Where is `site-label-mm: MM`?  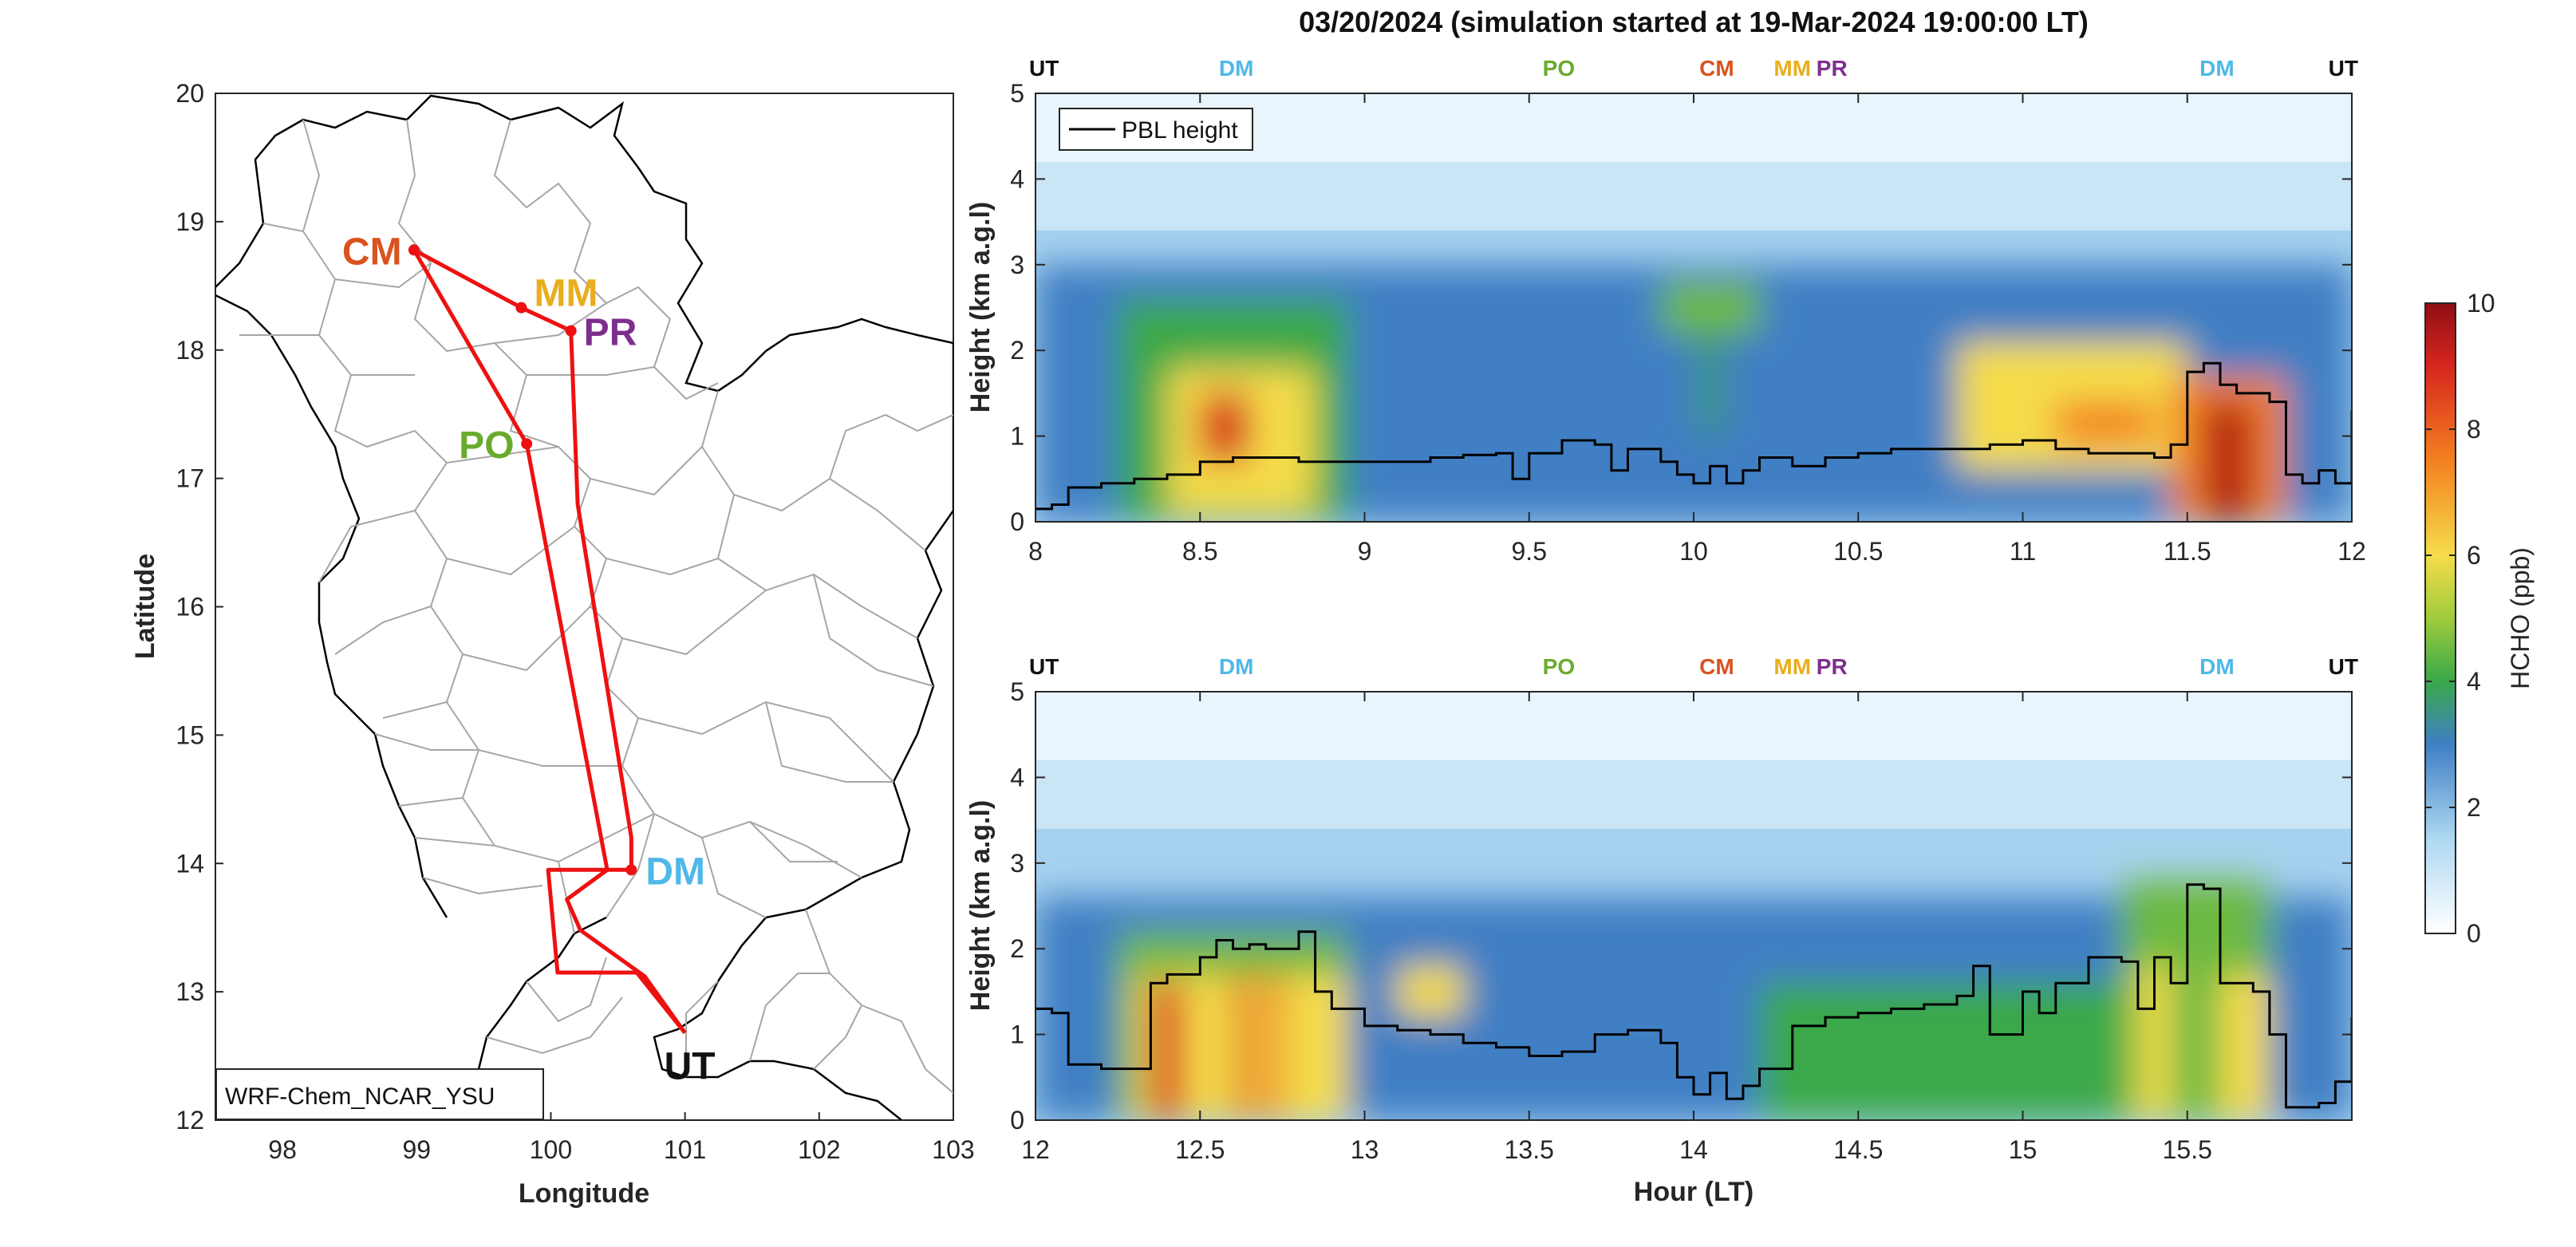
site-label-mm: MM is located at coordinates (566, 294).